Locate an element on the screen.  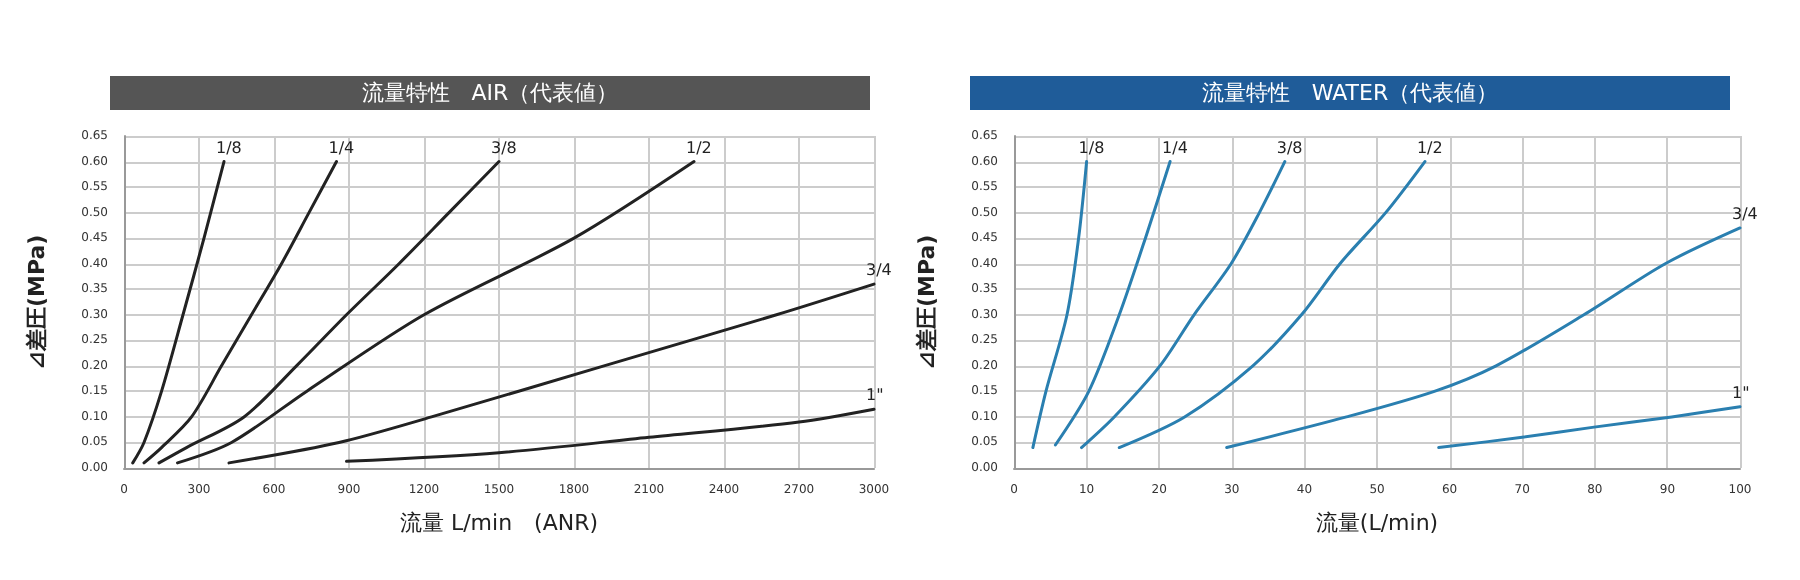
x-axis-title: 流量(L/min) is located at coordinates (1377, 523).